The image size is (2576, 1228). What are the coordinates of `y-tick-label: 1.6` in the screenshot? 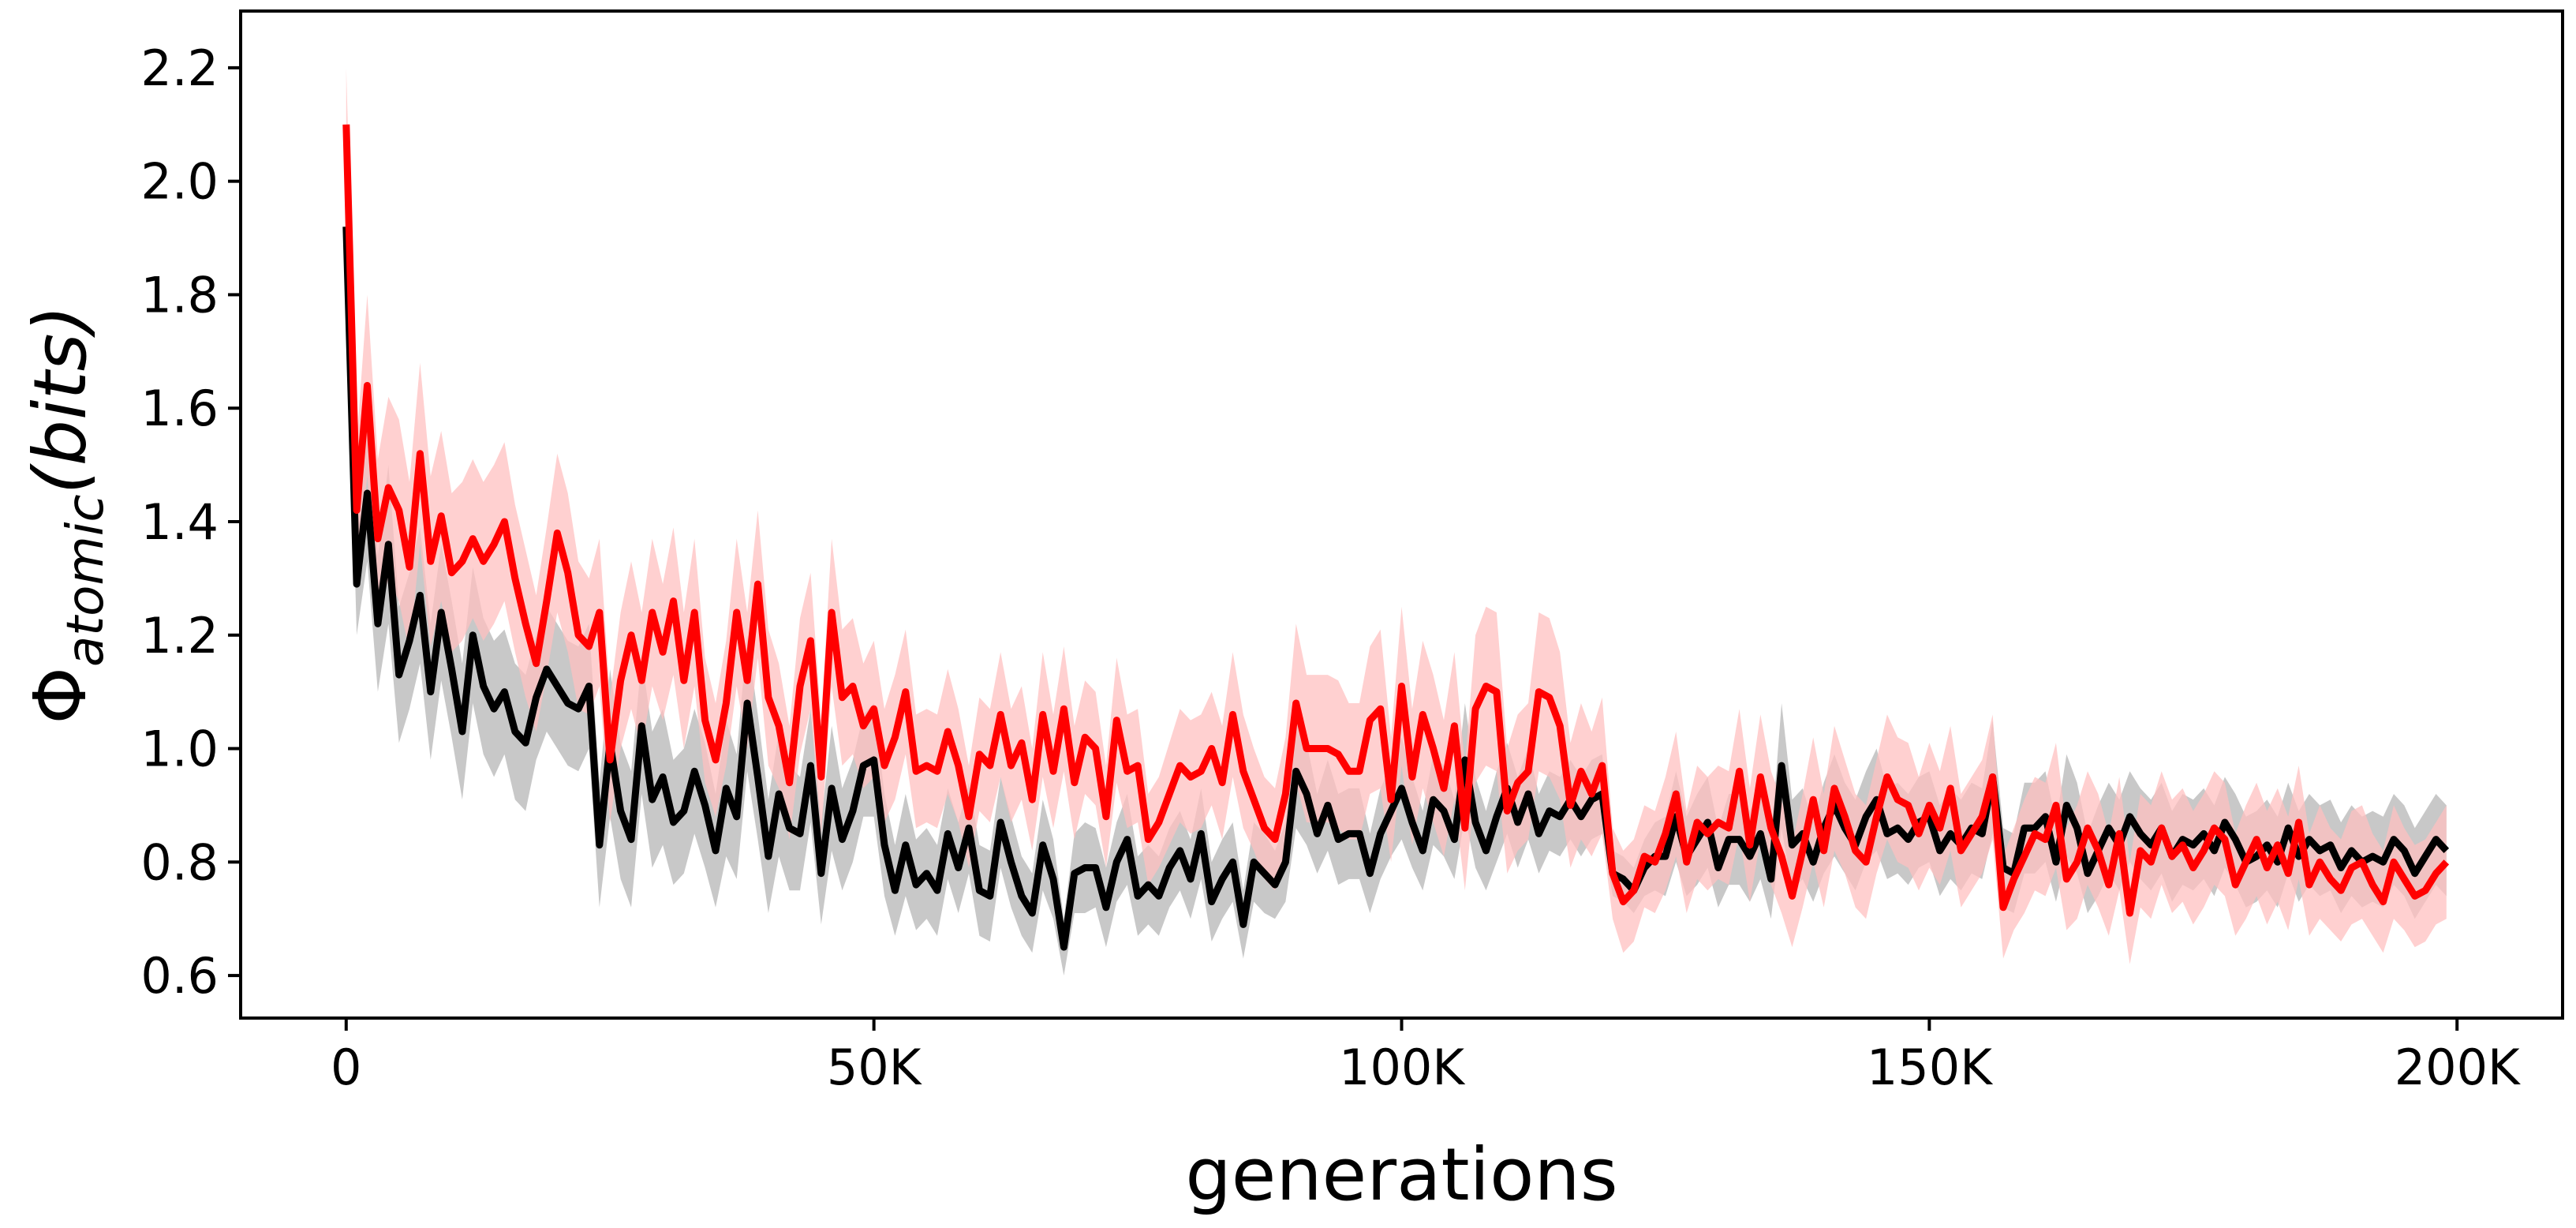 It's located at (179, 408).